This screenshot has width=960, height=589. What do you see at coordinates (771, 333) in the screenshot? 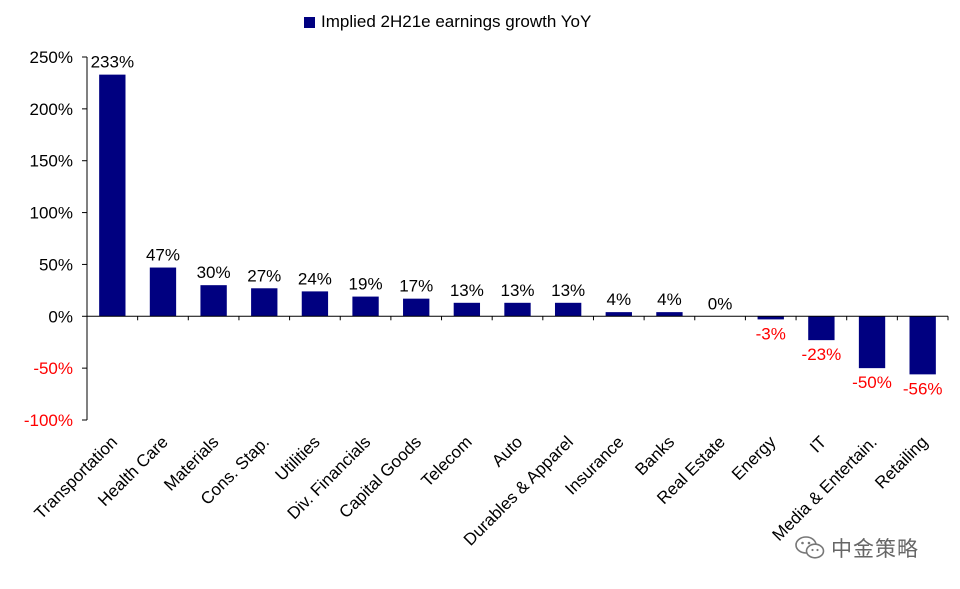
I see `data-label: -3%` at bounding box center [771, 333].